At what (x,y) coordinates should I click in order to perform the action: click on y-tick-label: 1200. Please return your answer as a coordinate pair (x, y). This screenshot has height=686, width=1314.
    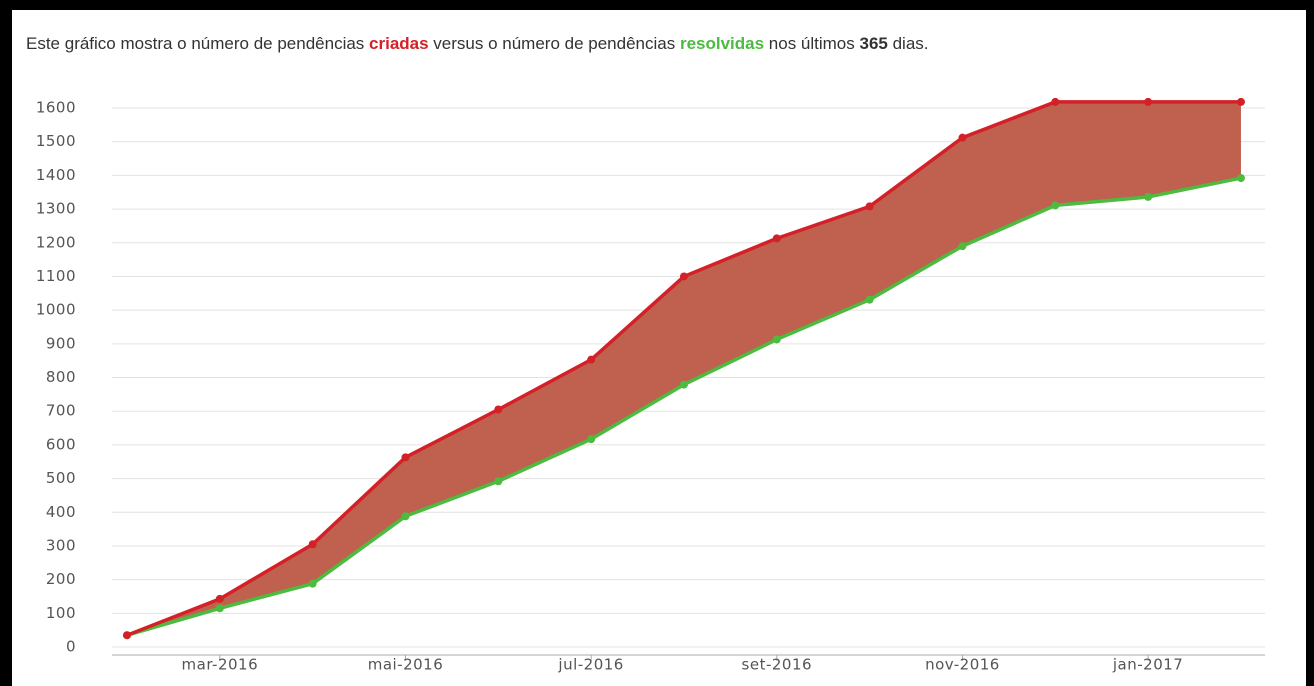
    Looking at the image, I should click on (56, 242).